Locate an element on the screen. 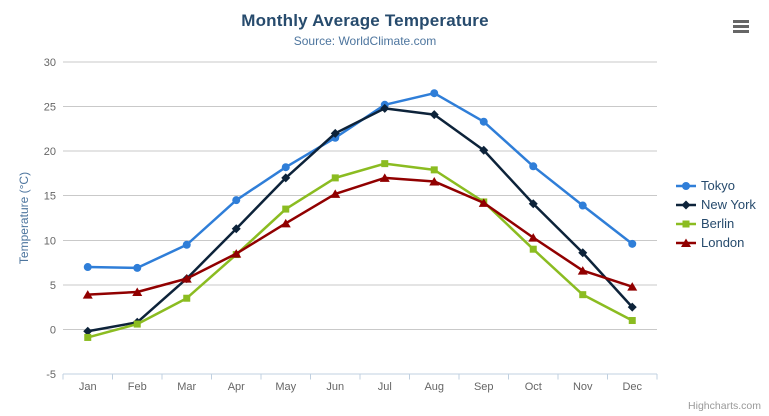 This screenshot has height=416, width=769. y-axis-label: 0 is located at coordinates (53, 330).